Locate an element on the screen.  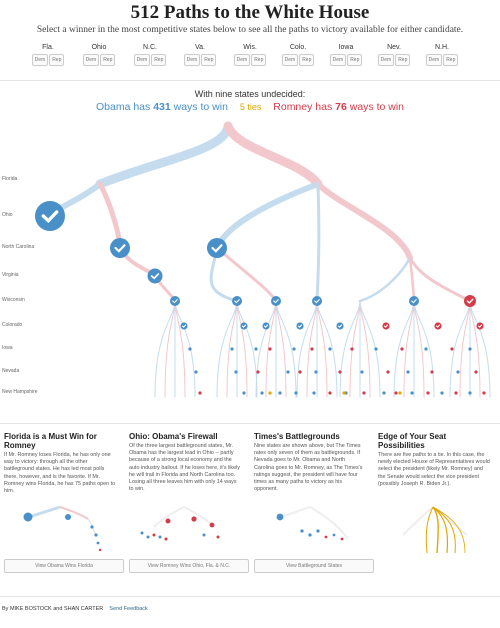
view-obama-wins-florida-button: View Obama Wins Florida is located at coordinates (64, 566).